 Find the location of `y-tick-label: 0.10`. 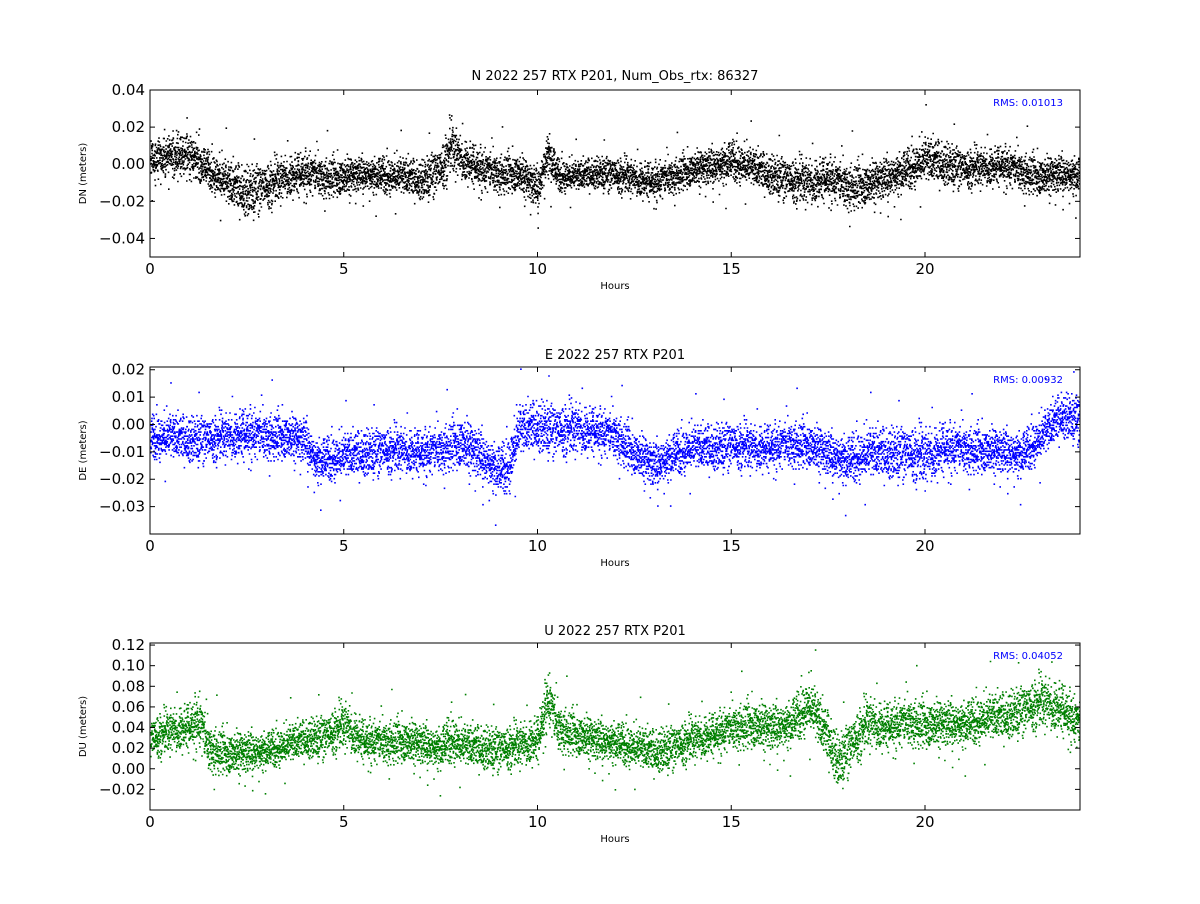

y-tick-label: 0.10 is located at coordinates (128, 666).